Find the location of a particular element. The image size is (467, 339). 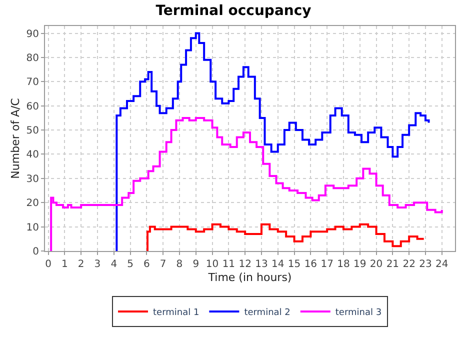

x-tick-label: 5 is located at coordinates (130, 264).